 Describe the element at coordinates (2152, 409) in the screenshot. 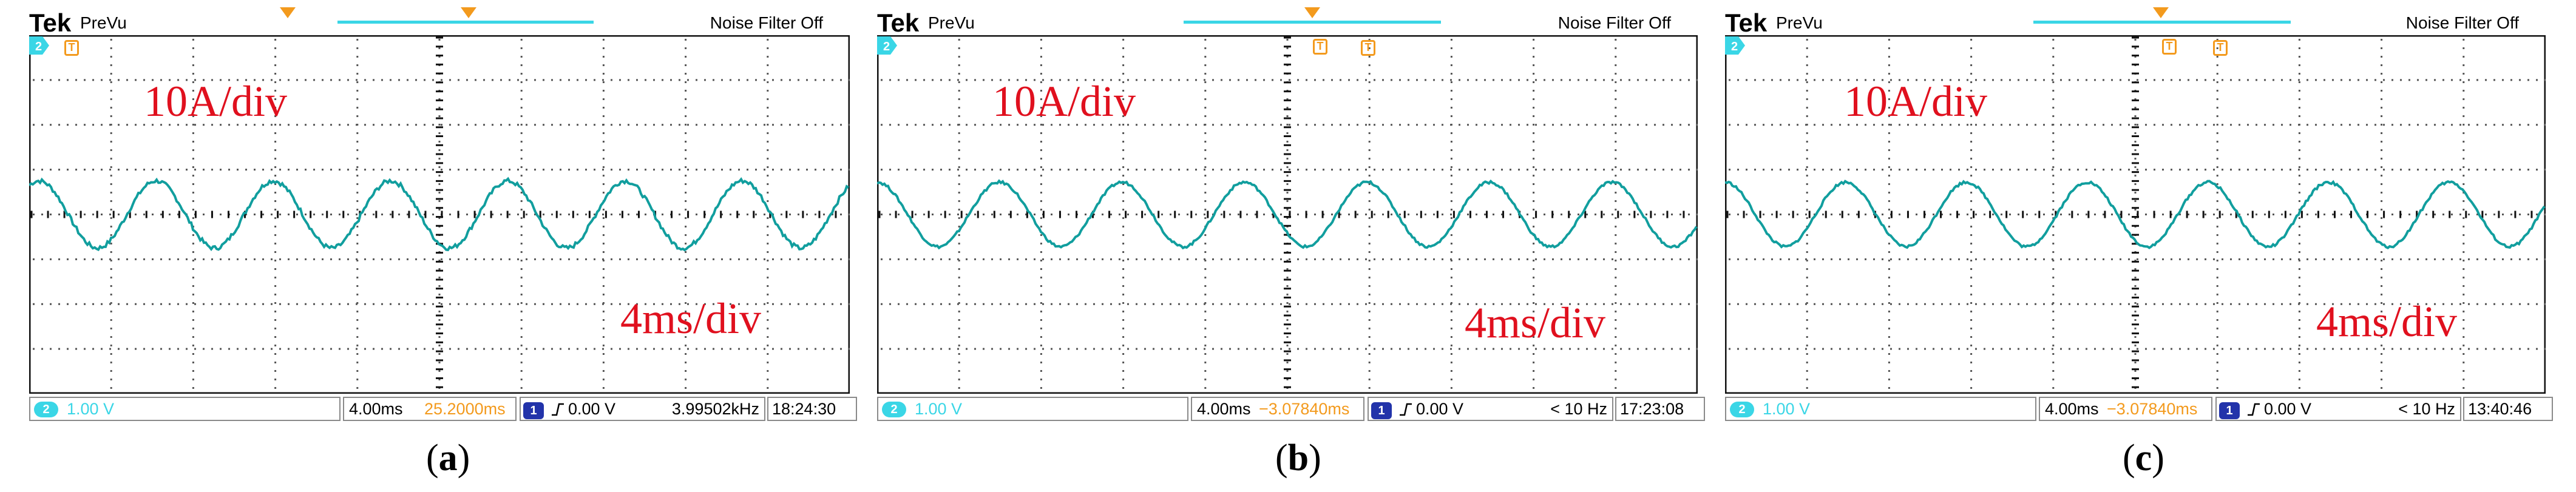

I see `trigger-position: −3.07840ms` at that location.